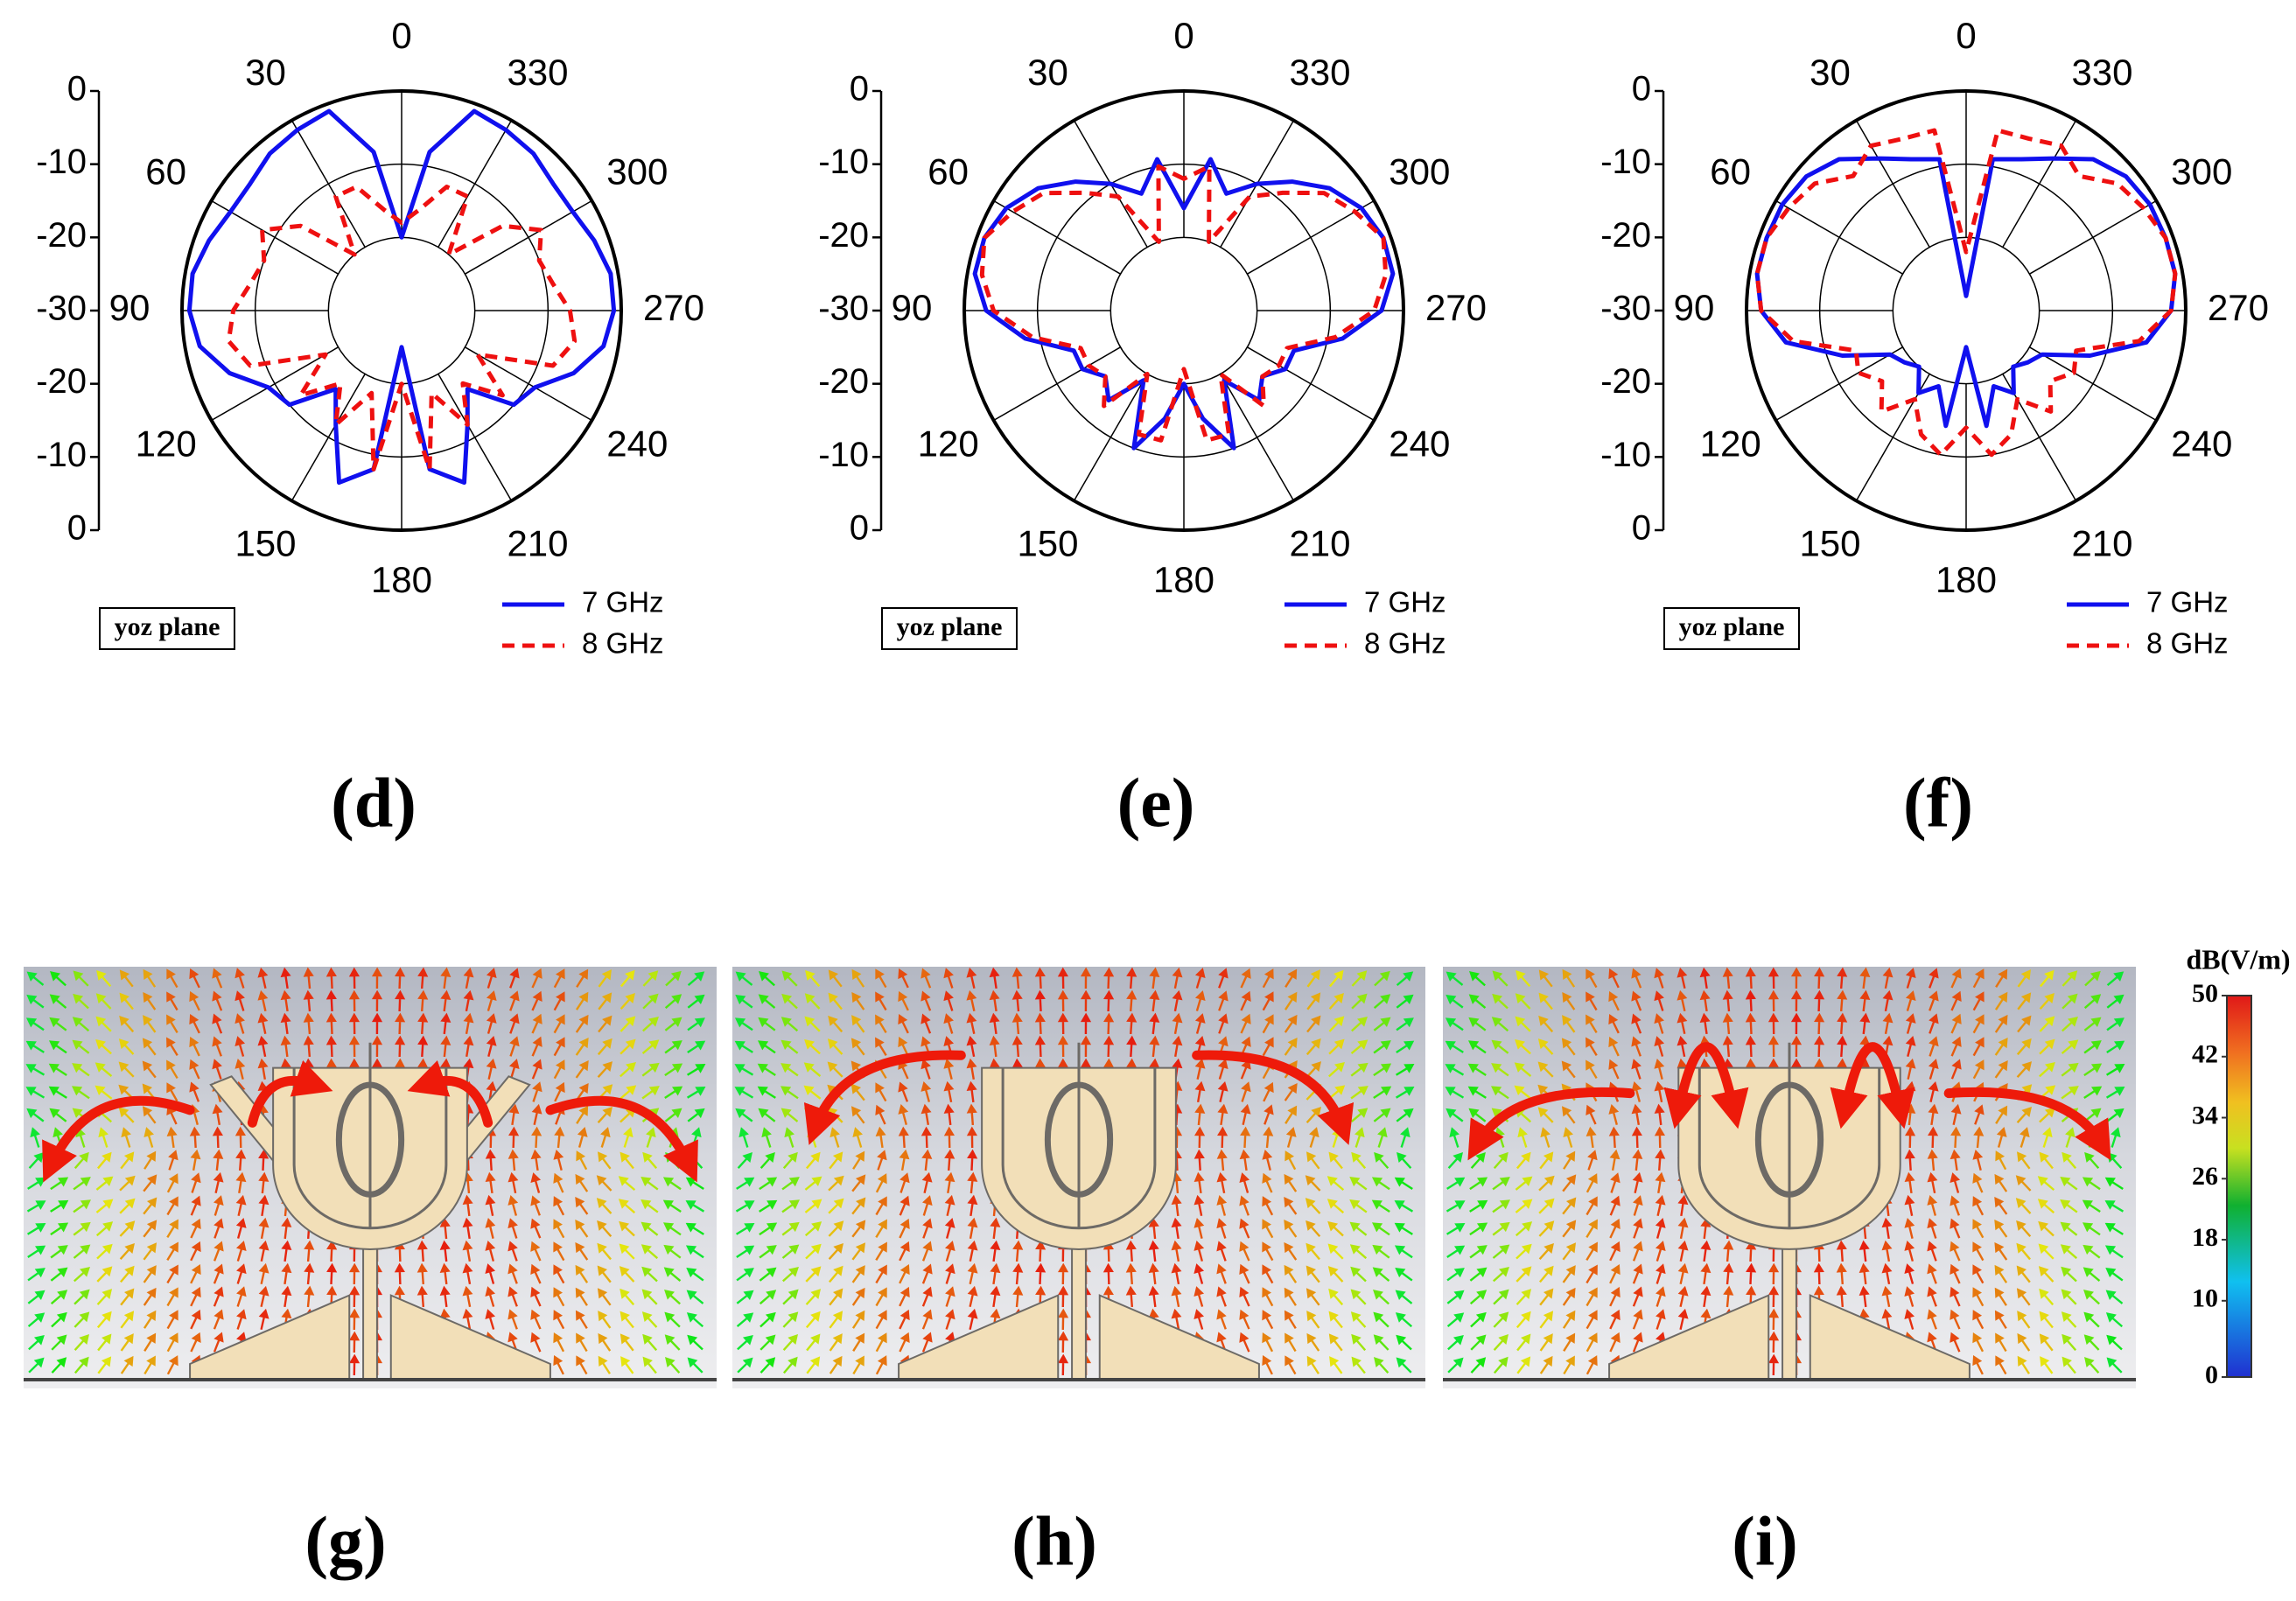 This screenshot has width=2296, height=1601. What do you see at coordinates (1892, 438) in the screenshot?
I see `spoke` at bounding box center [1892, 438].